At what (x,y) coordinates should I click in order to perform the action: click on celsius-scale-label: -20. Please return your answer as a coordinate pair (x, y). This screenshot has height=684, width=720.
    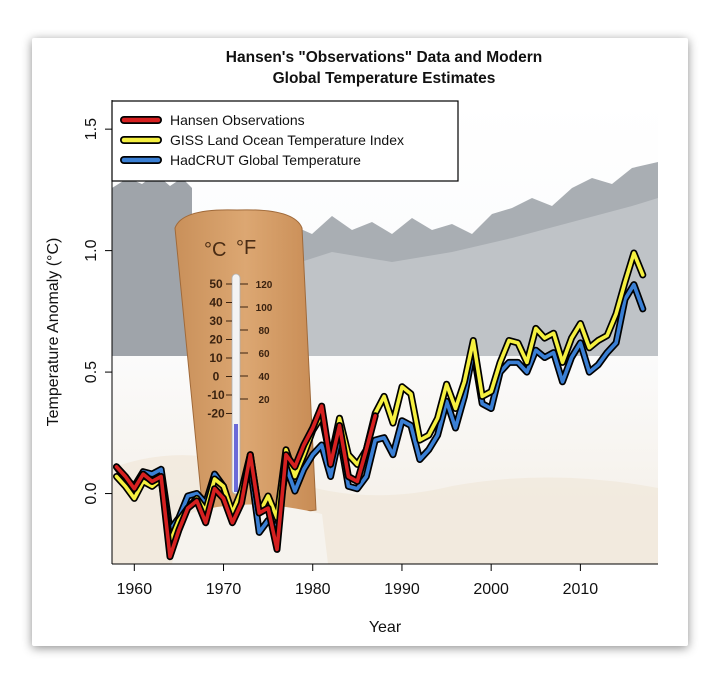
    Looking at the image, I should click on (216, 414).